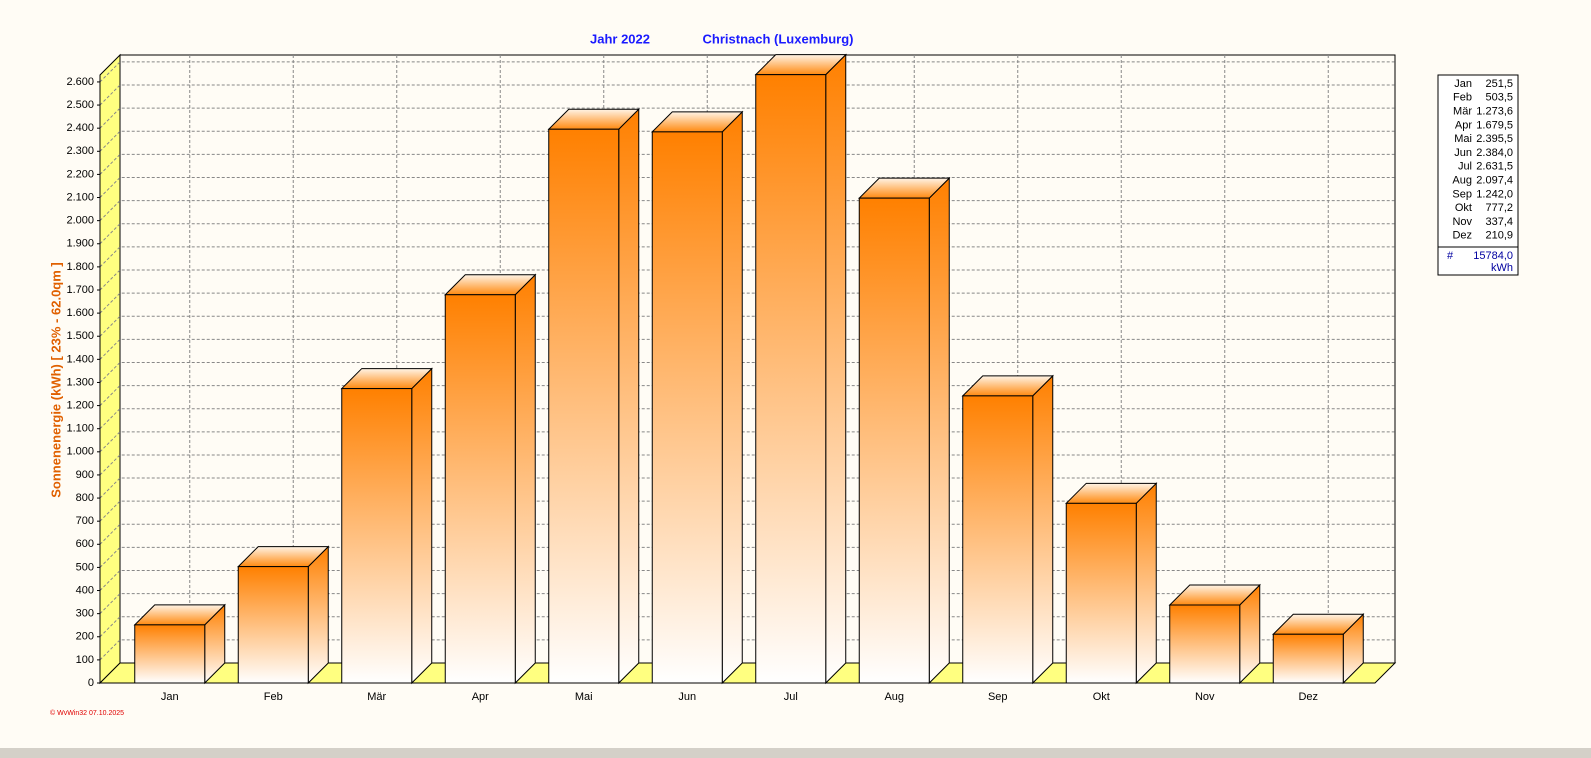 This screenshot has height=758, width=1591. Describe the element at coordinates (85, 637) in the screenshot. I see `y-tick-label: 200` at that location.